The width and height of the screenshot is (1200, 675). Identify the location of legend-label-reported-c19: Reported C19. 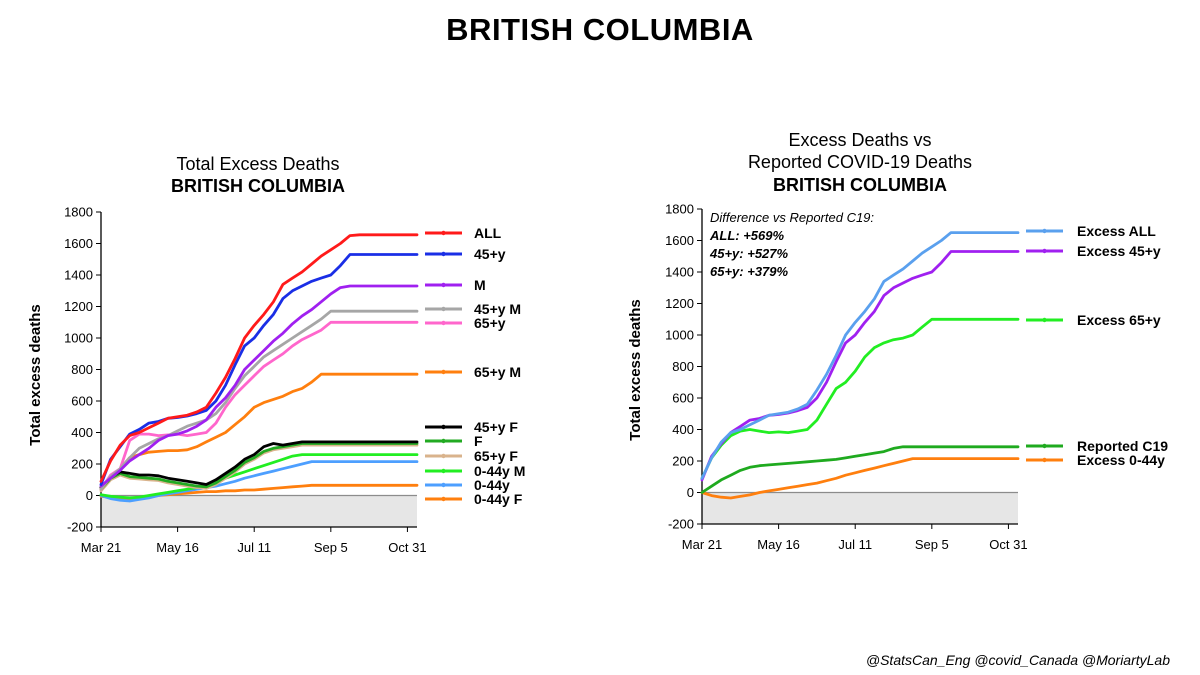
(1122, 446).